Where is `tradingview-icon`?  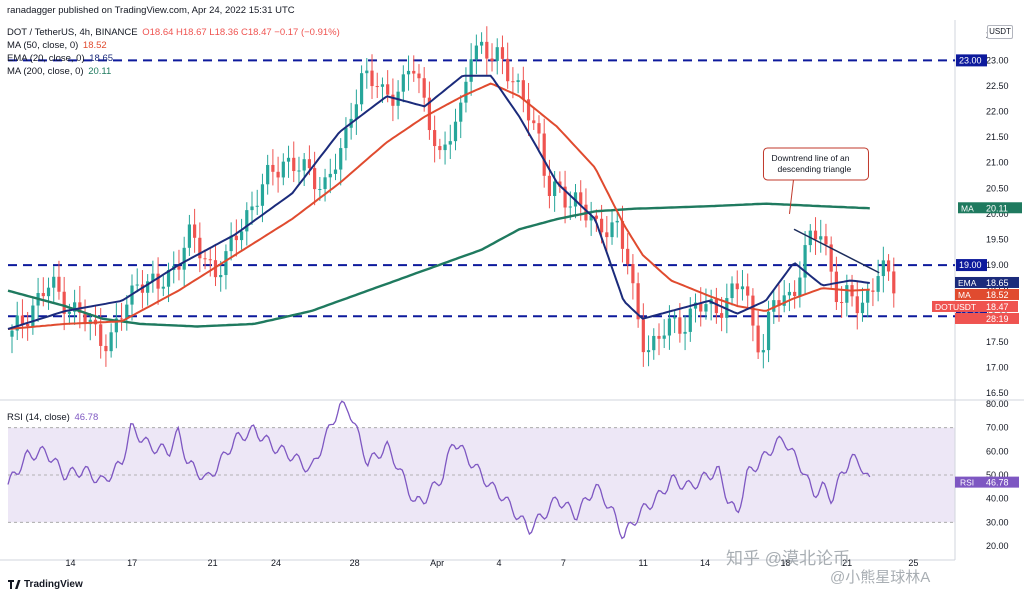
tradingview-icon is located at coordinates (14, 584).